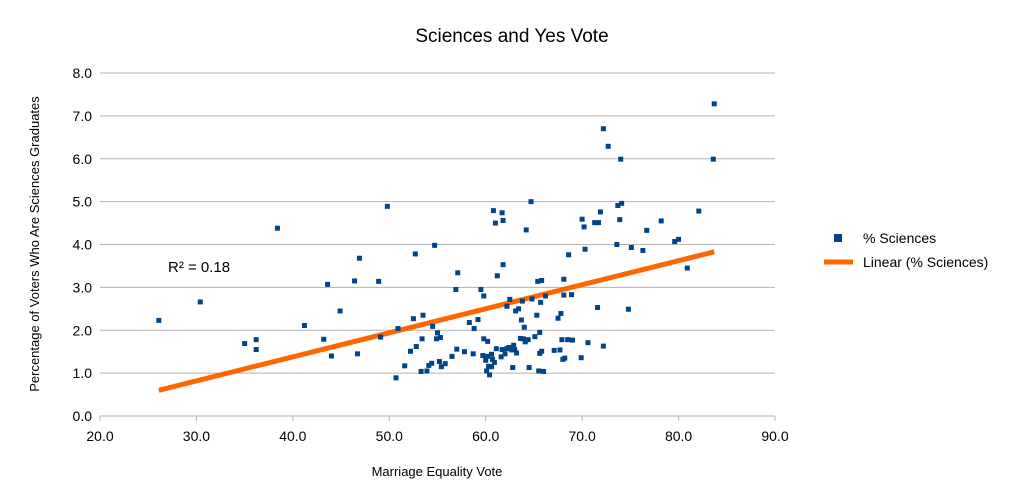  What do you see at coordinates (83, 416) in the screenshot?
I see `y-tick-label: 0.0` at bounding box center [83, 416].